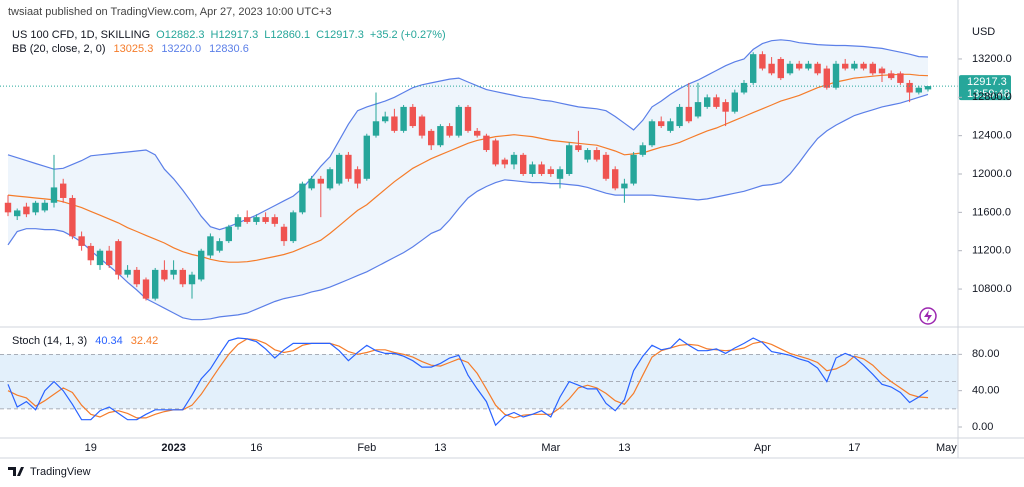 Image resolution: width=1024 pixels, height=487 pixels. What do you see at coordinates (986, 391) in the screenshot?
I see `stoch-tick-label: 40.00` at bounding box center [986, 391].